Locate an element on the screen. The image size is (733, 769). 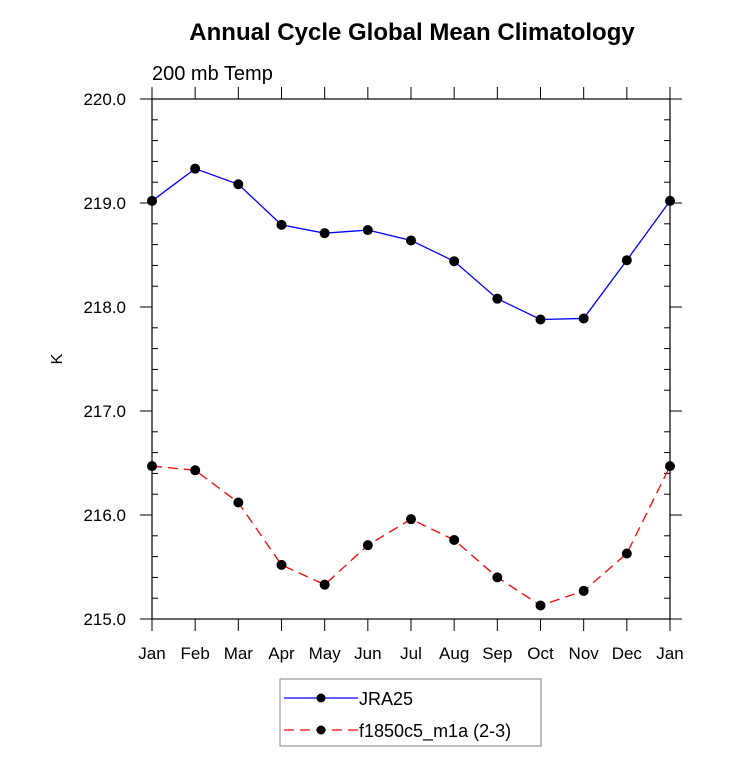
legend: JRA25 f1850c5_m1a (2-3) is located at coordinates (410, 712).